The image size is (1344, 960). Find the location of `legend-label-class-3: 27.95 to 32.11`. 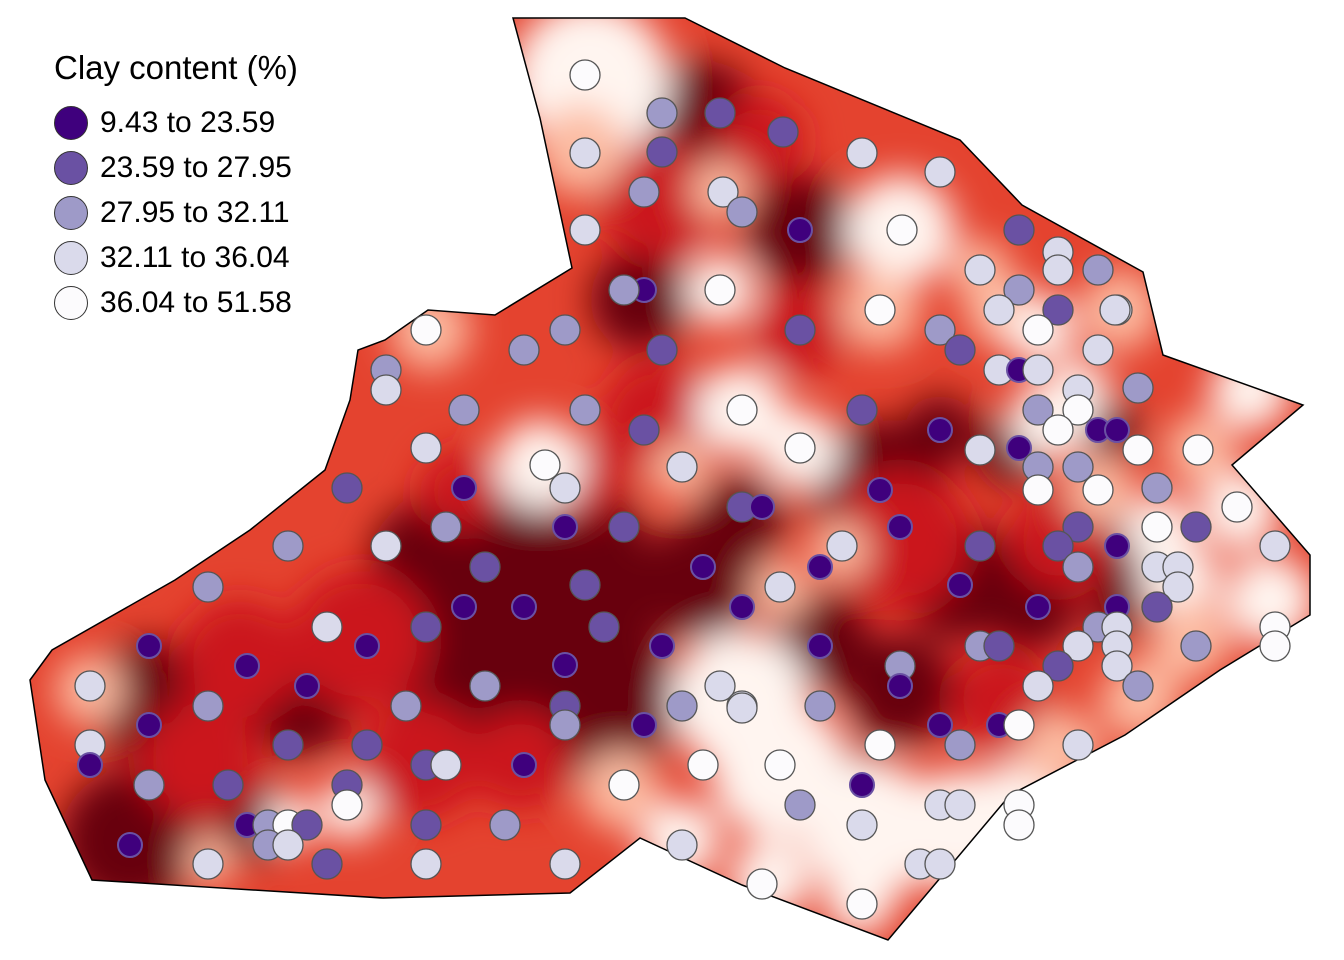

legend-label-class-3: 27.95 to 32.11 is located at coordinates (195, 212).